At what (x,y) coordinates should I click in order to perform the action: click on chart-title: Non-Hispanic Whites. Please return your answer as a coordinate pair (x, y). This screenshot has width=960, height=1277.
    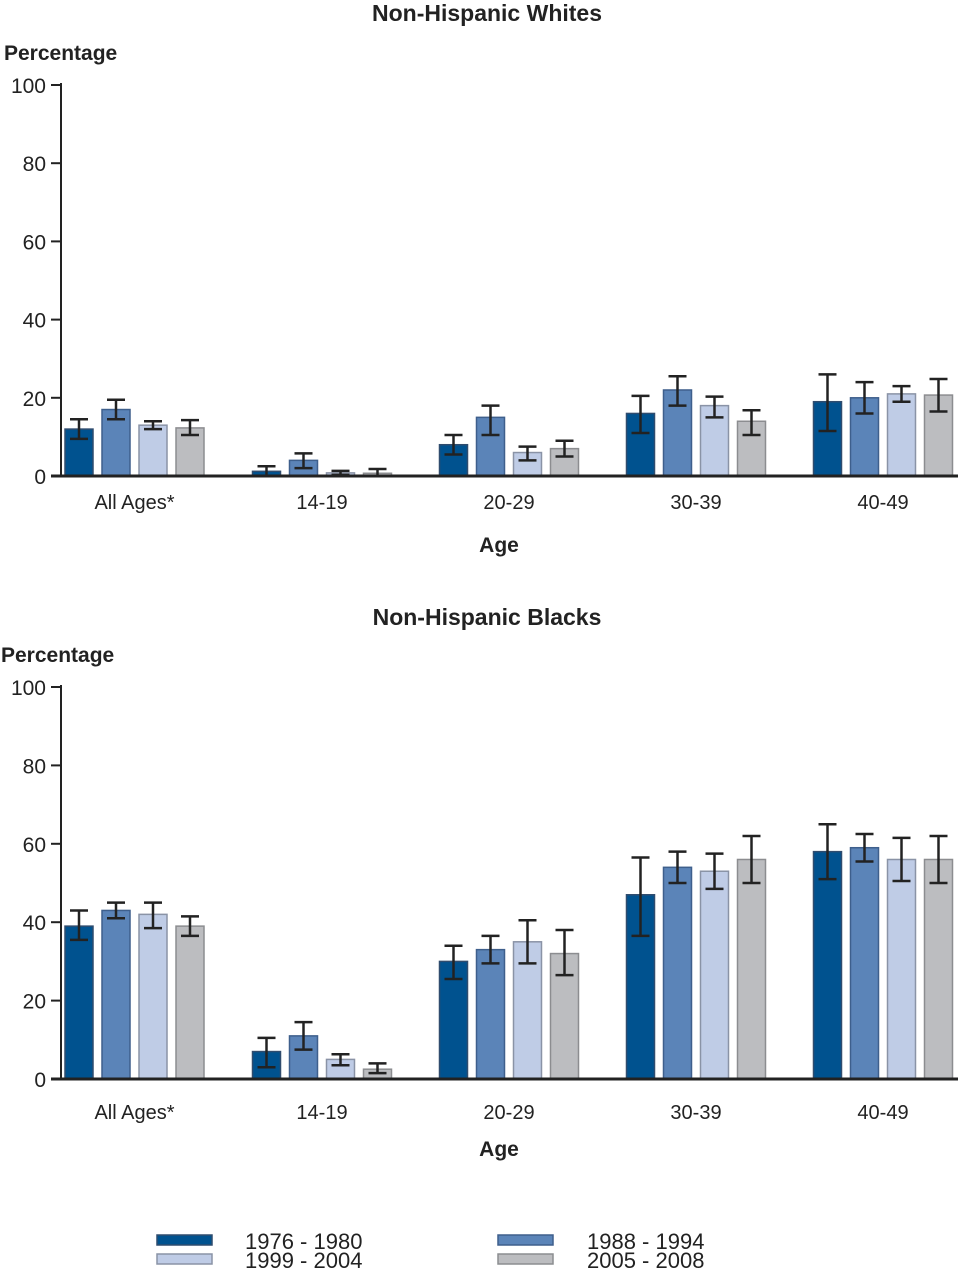
    Looking at the image, I should click on (487, 13).